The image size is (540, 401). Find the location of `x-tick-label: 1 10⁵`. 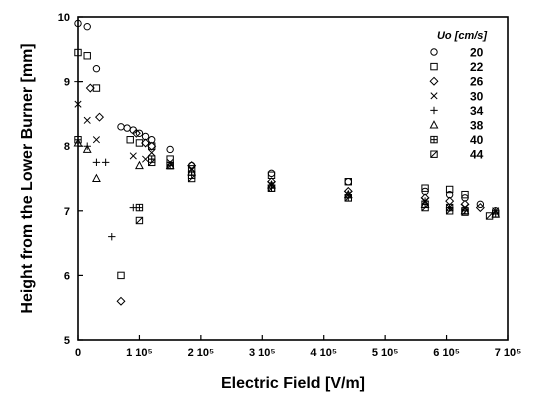

x-tick-label: 1 10⁵ is located at coordinates (139, 353).